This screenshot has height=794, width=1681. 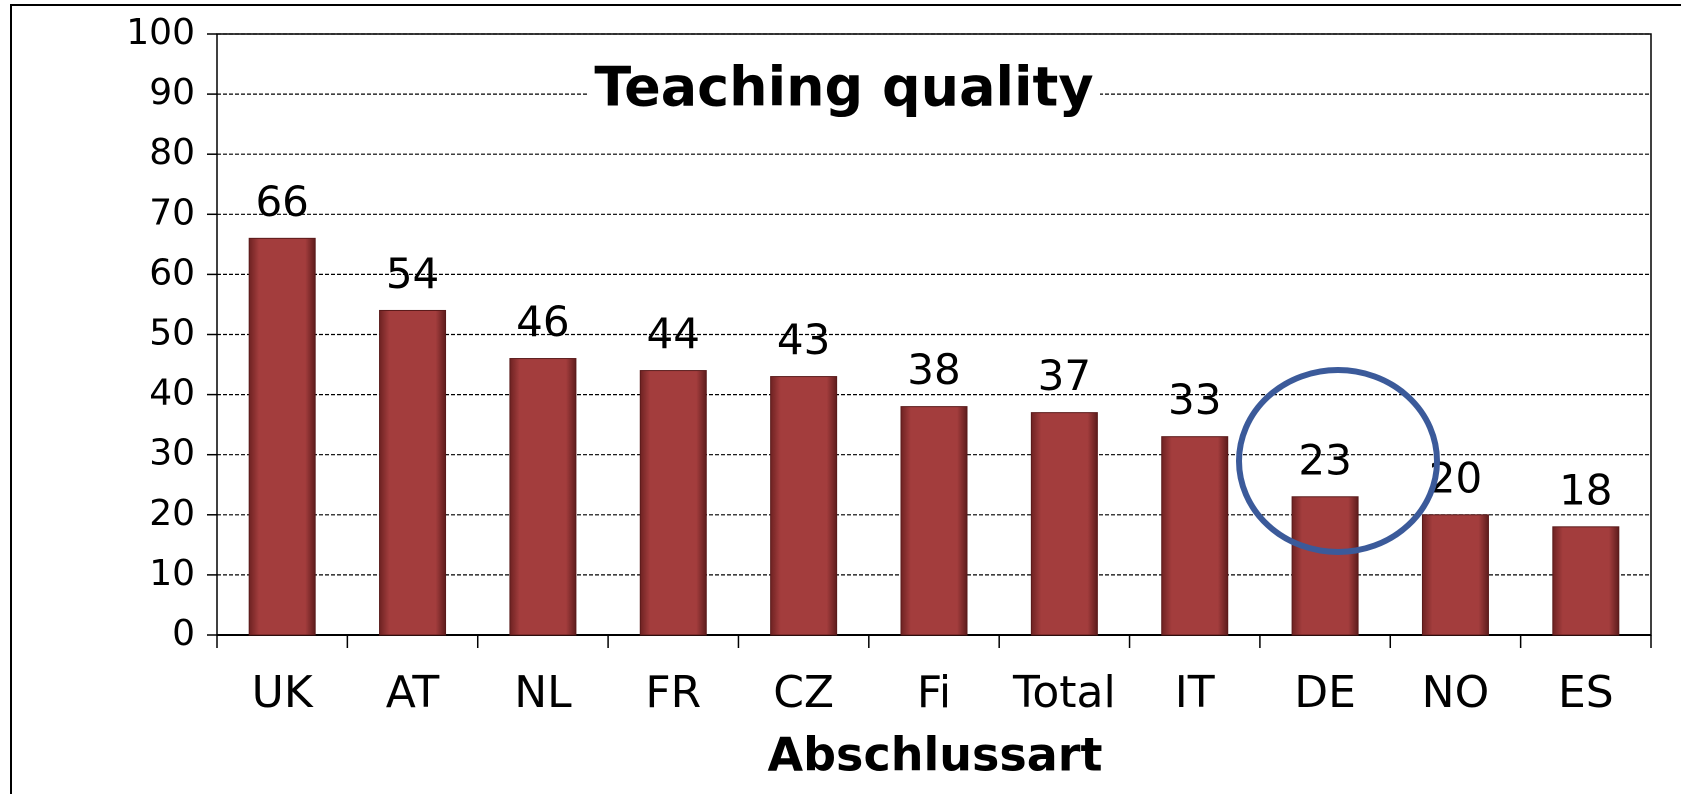 What do you see at coordinates (281, 201) in the screenshot?
I see `data-label: 66` at bounding box center [281, 201].